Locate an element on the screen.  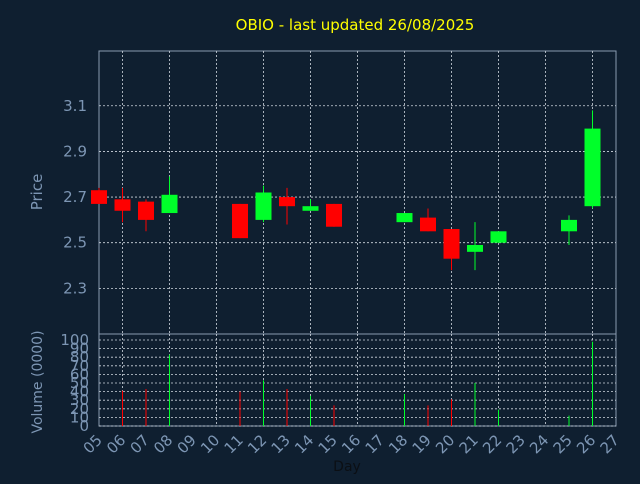
volume-tick-label: 40 is located at coordinates (79, 392).